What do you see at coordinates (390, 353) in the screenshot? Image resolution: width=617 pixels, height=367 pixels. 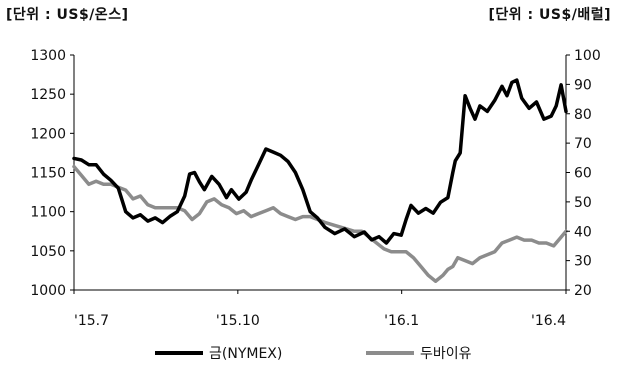 I see `legend-swatch-dubai` at bounding box center [390, 353].